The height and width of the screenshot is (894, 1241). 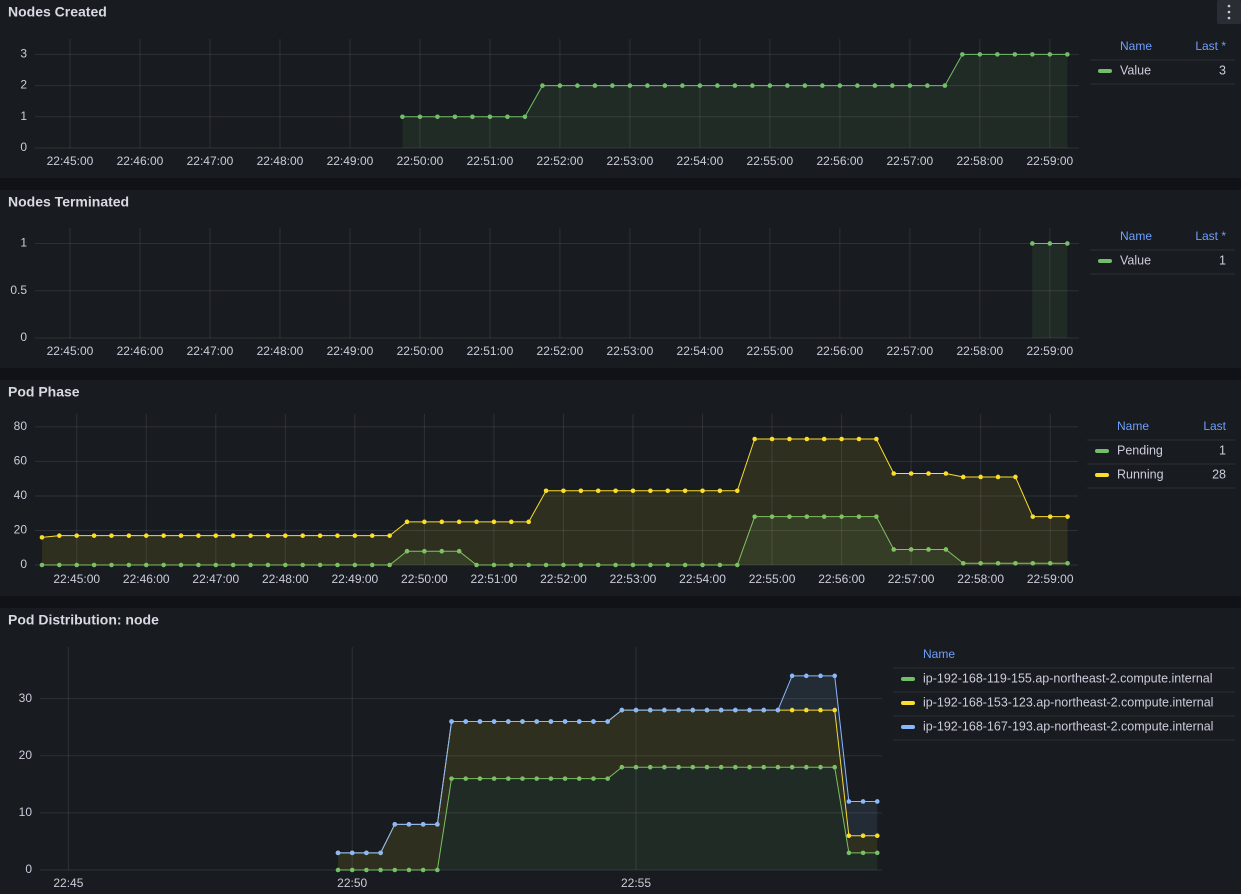 I want to click on x-tick-label: 22:55:00, so click(x=772, y=579).